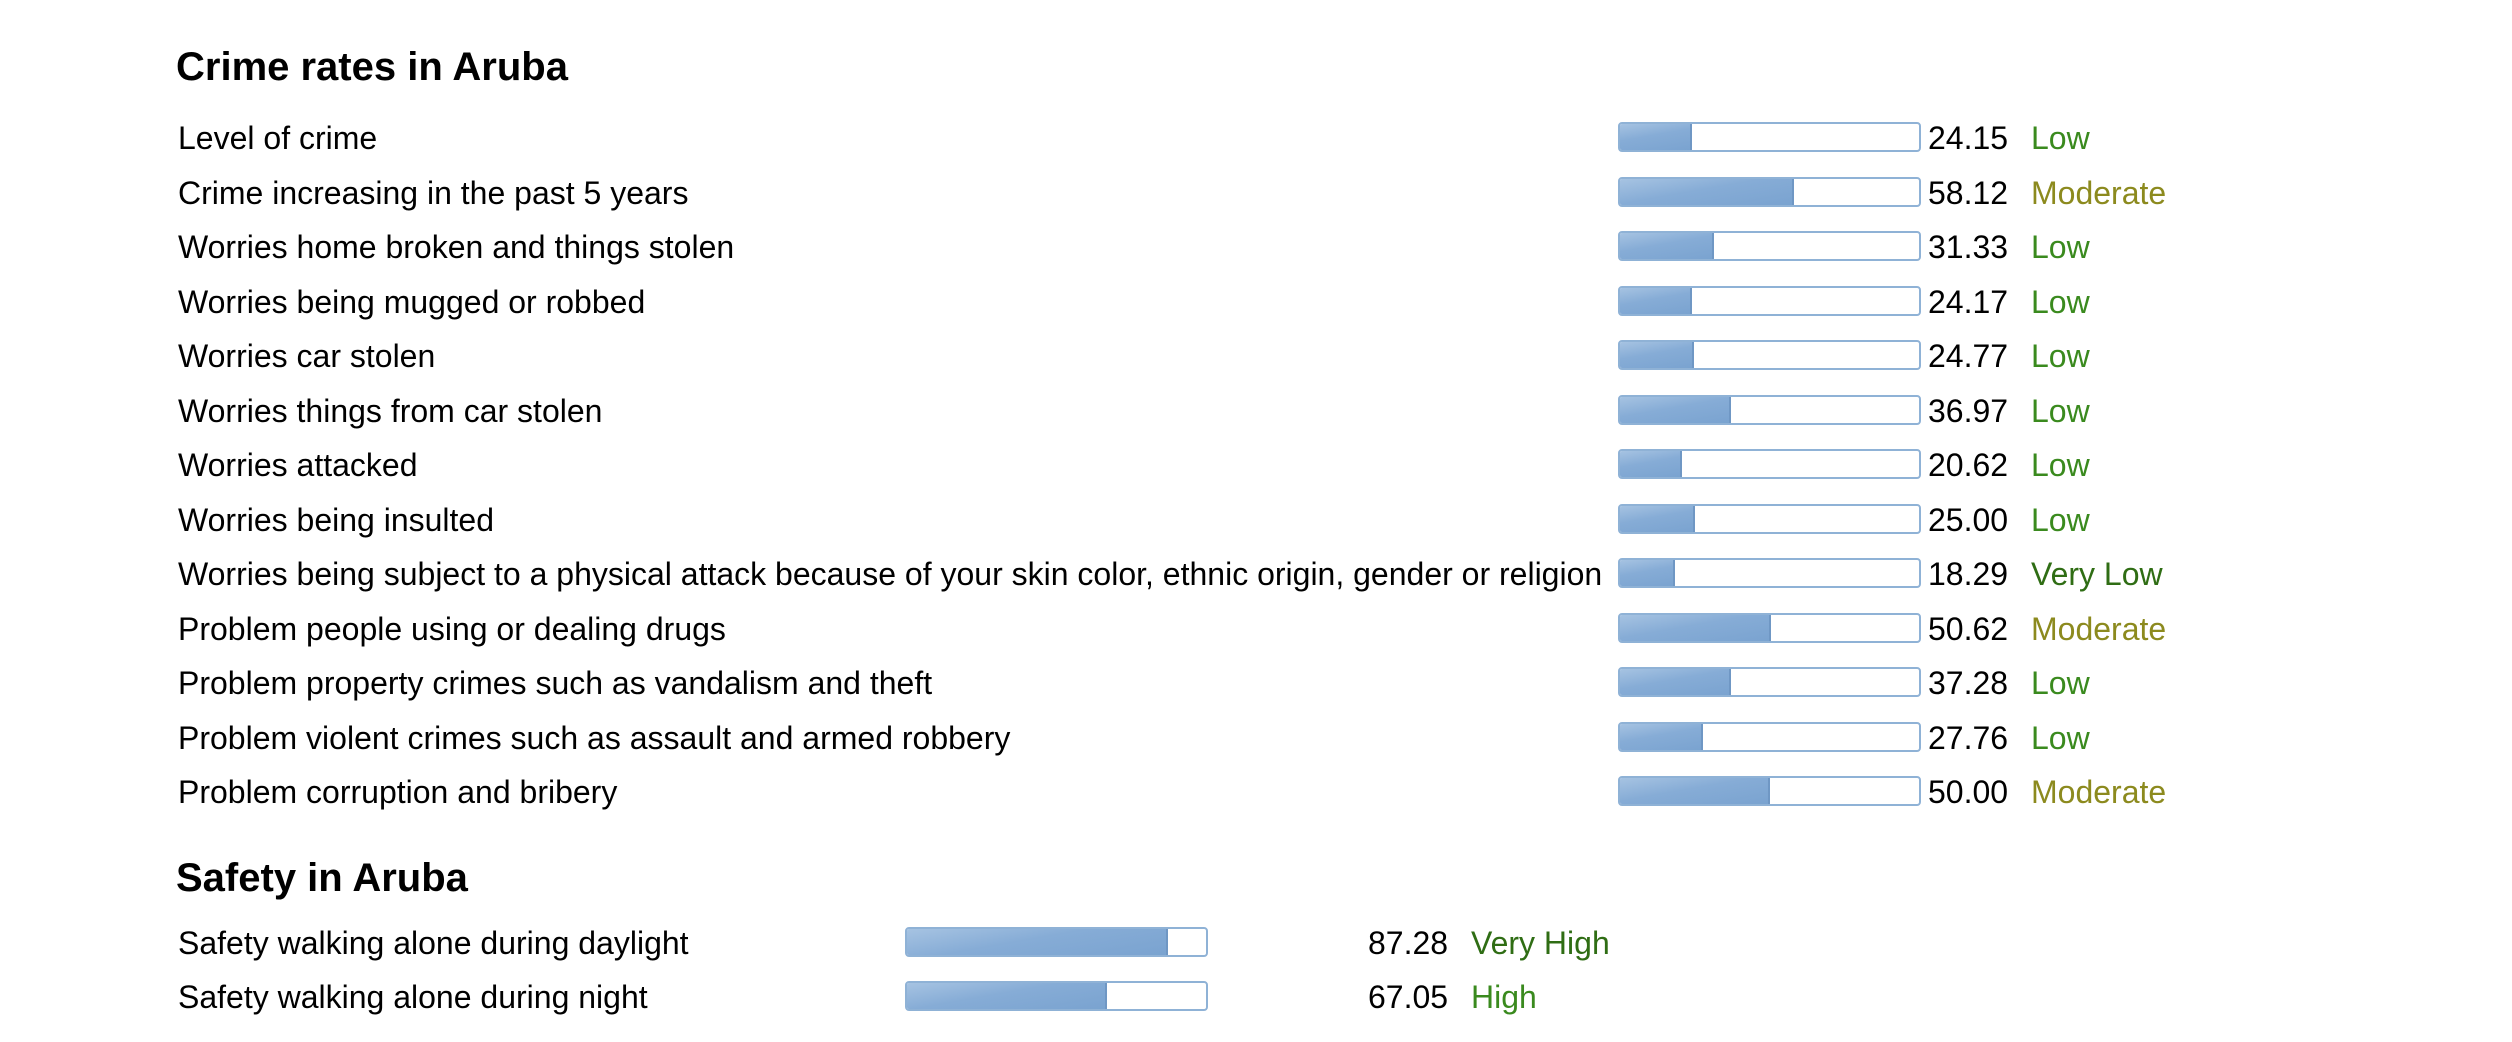  I want to click on value-label: 36.97, so click(1968, 410).